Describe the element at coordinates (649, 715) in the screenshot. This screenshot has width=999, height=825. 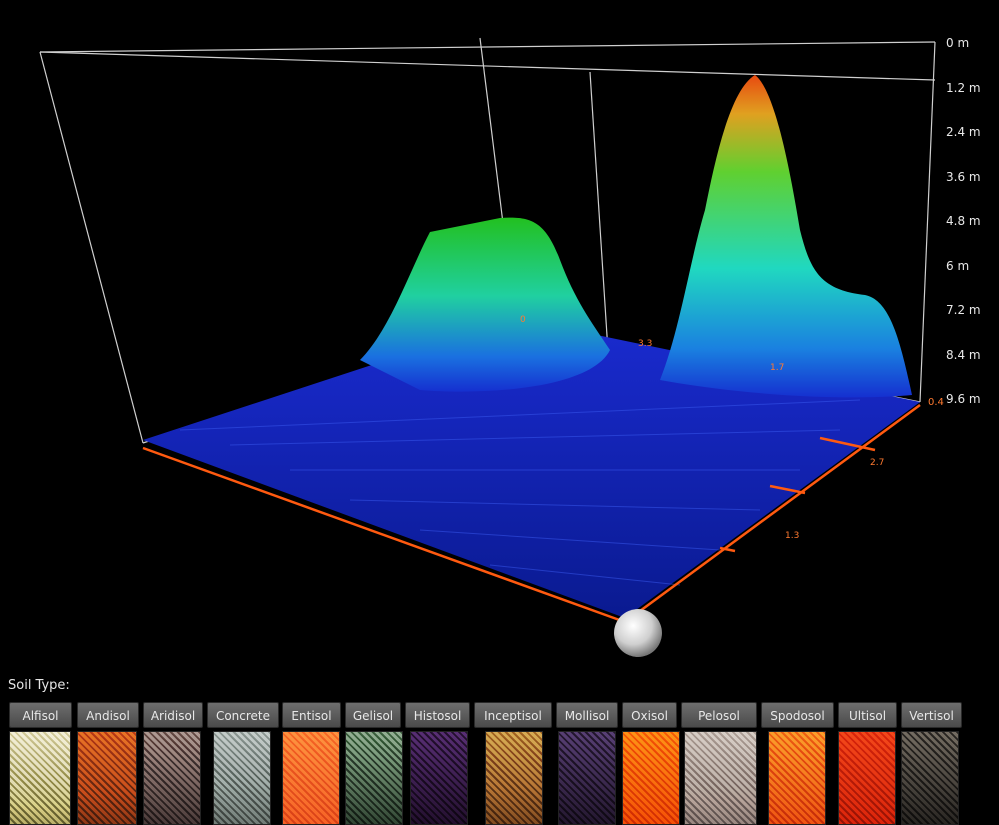
I see `soil-button-oxisol: Oxisol` at that location.